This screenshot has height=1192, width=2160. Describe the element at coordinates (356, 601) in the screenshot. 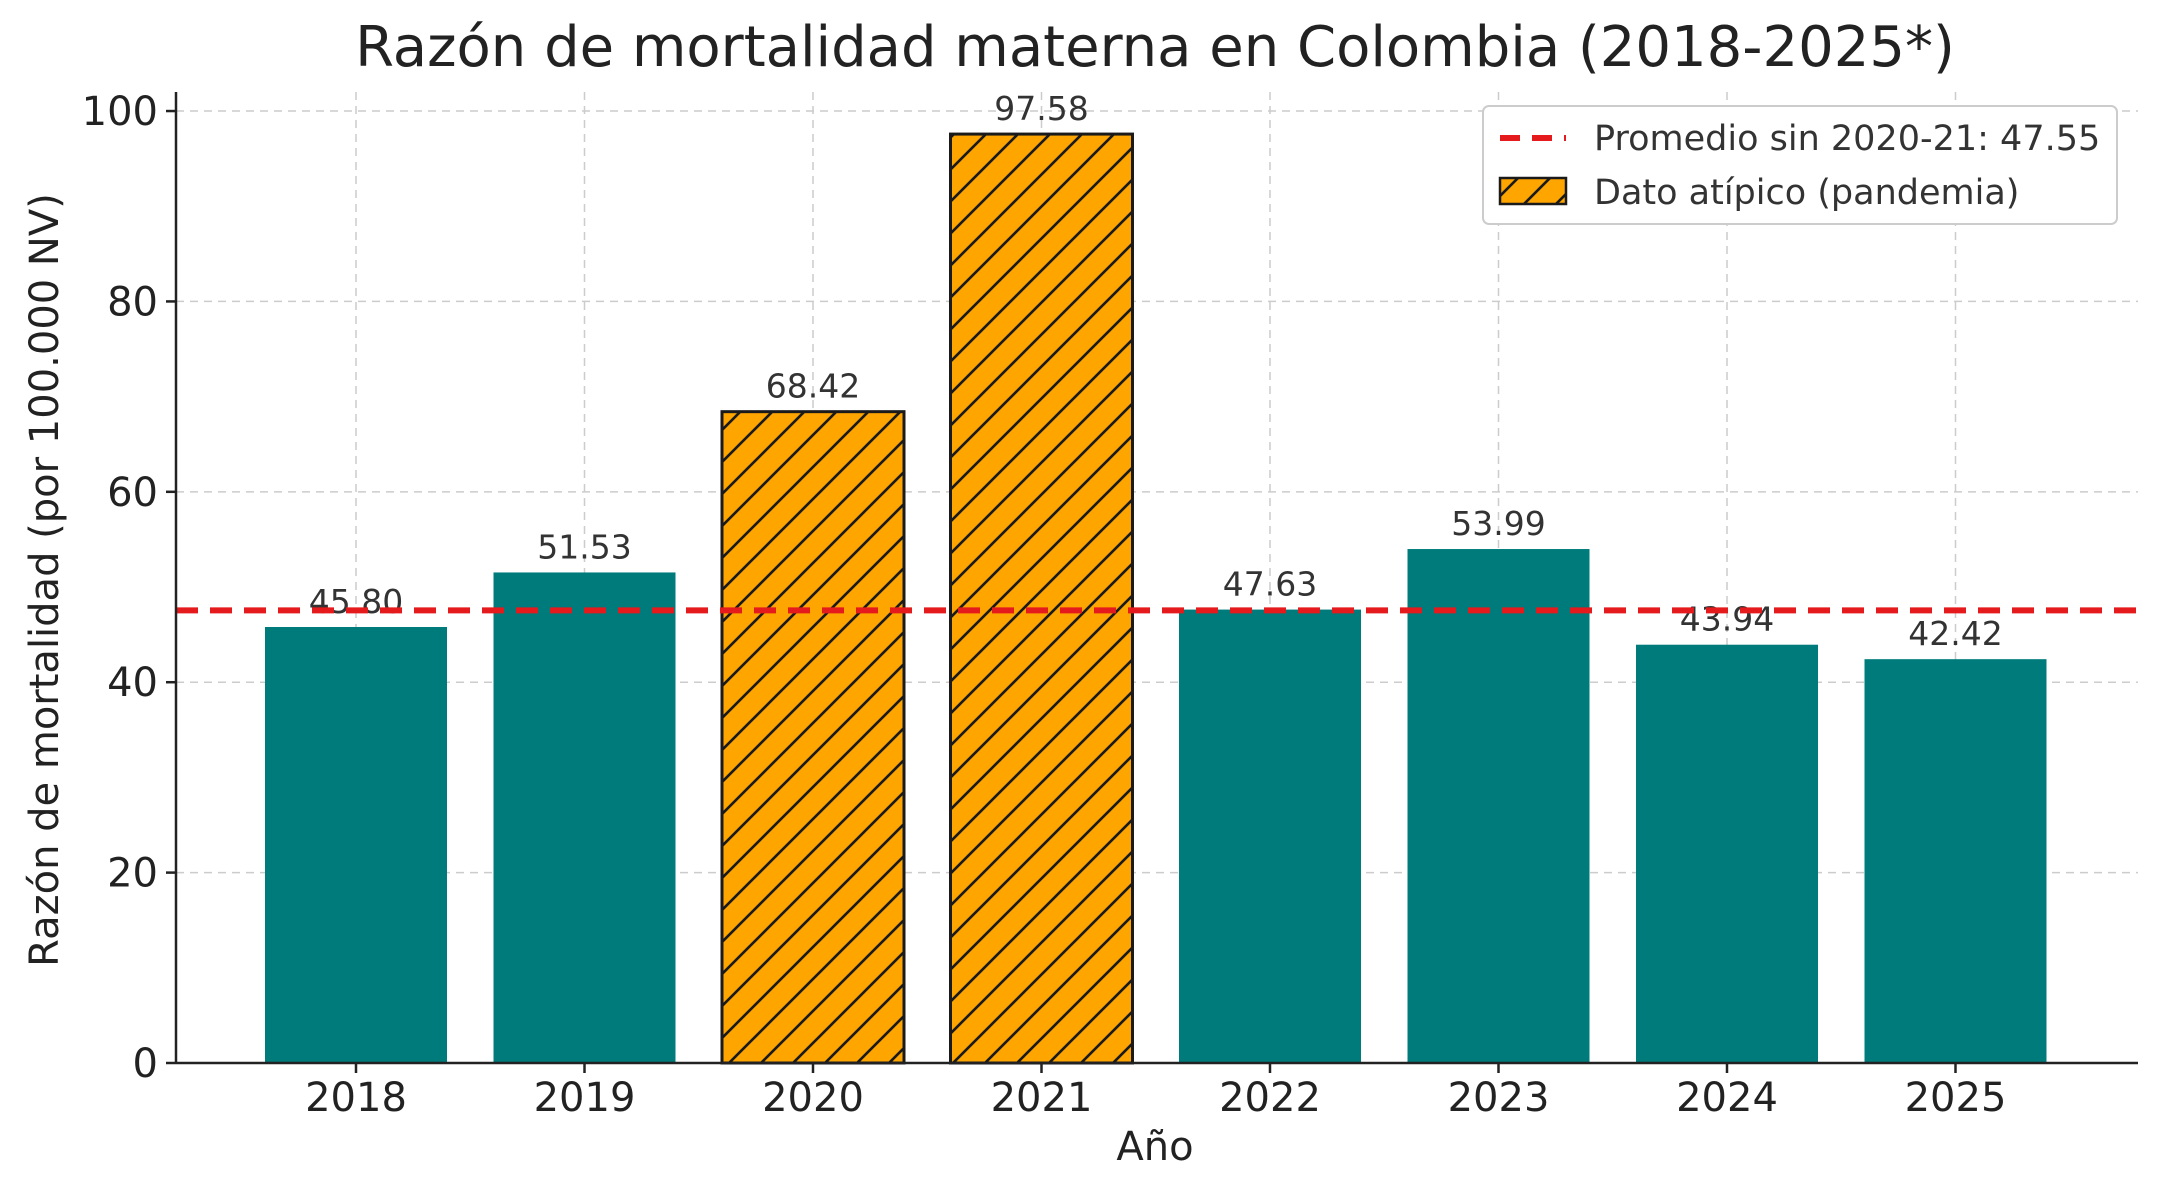

I see `bar-value-label-2018: 45.80` at that location.